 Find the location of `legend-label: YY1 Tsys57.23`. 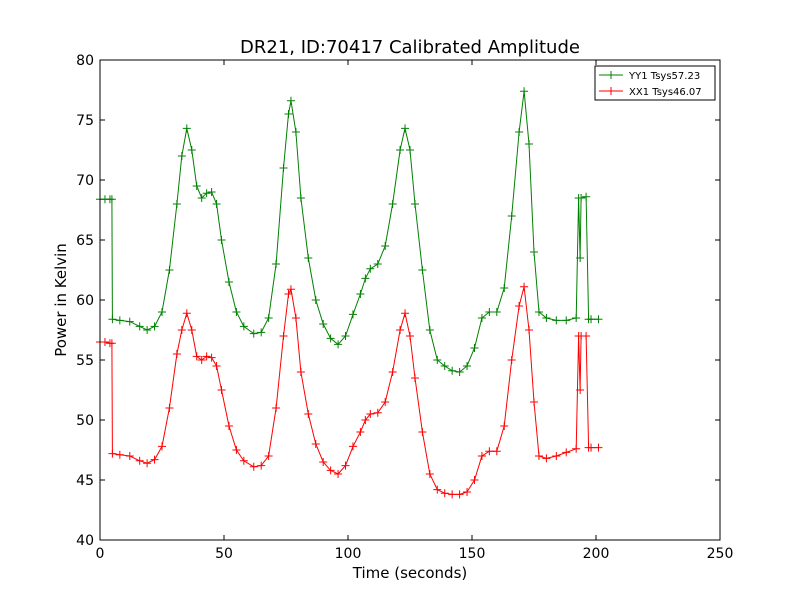

legend-label: YY1 Tsys57.23 is located at coordinates (664, 76).